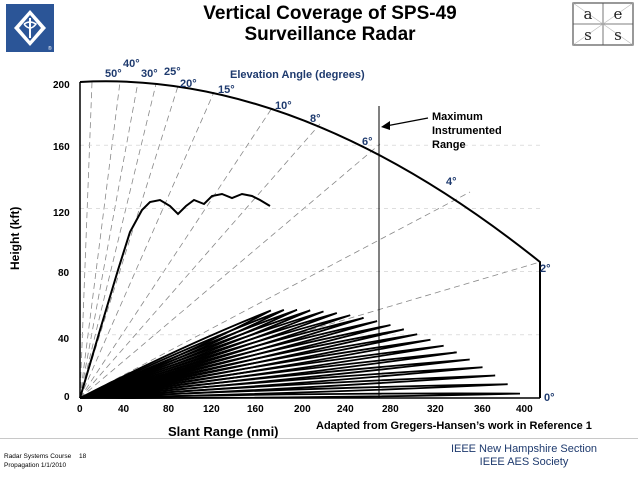 Image resolution: width=638 pixels, height=479 pixels. I want to click on elev-label-8: 8°, so click(315, 119).